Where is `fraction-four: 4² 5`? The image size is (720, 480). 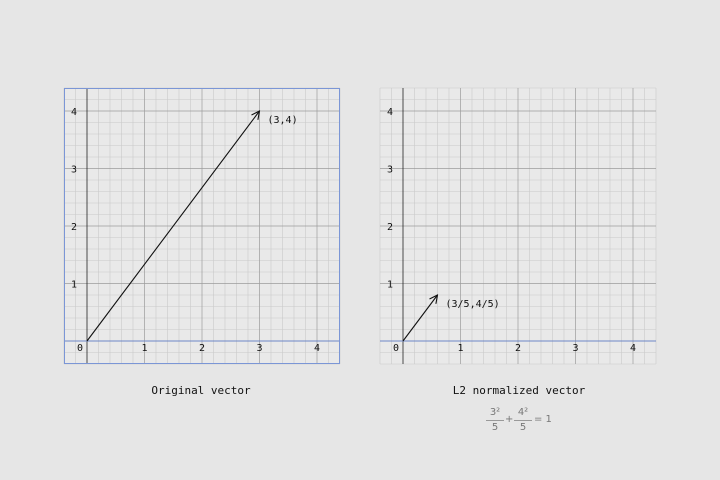 fraction-four: 4² 5 is located at coordinates (523, 420).